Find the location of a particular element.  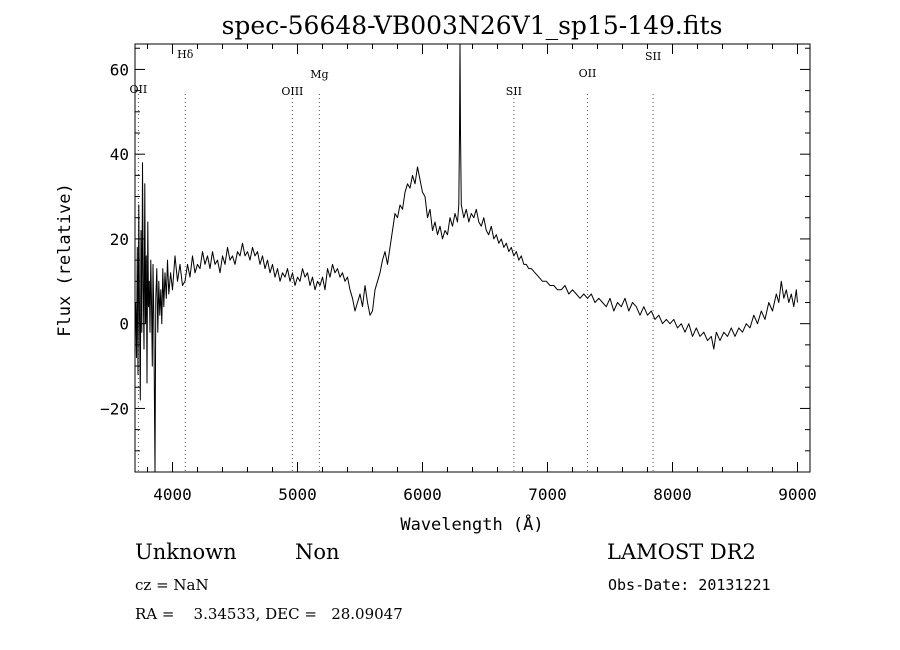

y-tick-label: −20 is located at coordinates (114, 408).